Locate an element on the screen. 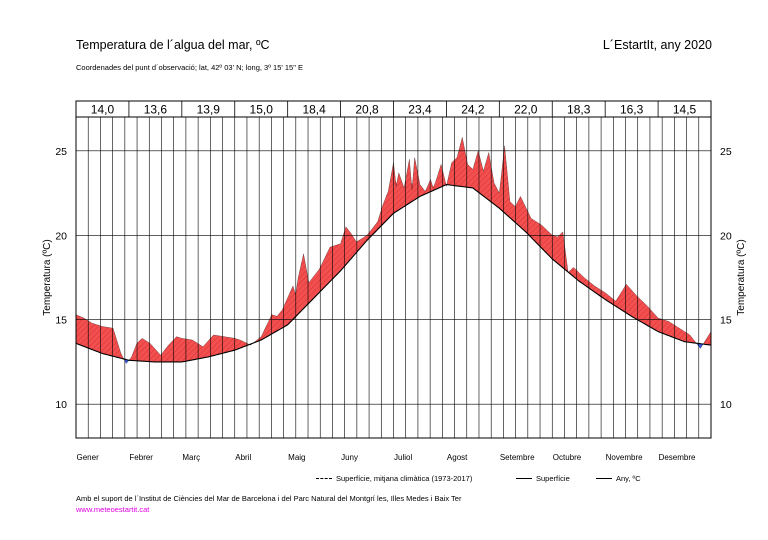 The image size is (768, 540). monthly-mean-label: 15,0 is located at coordinates (262, 110).